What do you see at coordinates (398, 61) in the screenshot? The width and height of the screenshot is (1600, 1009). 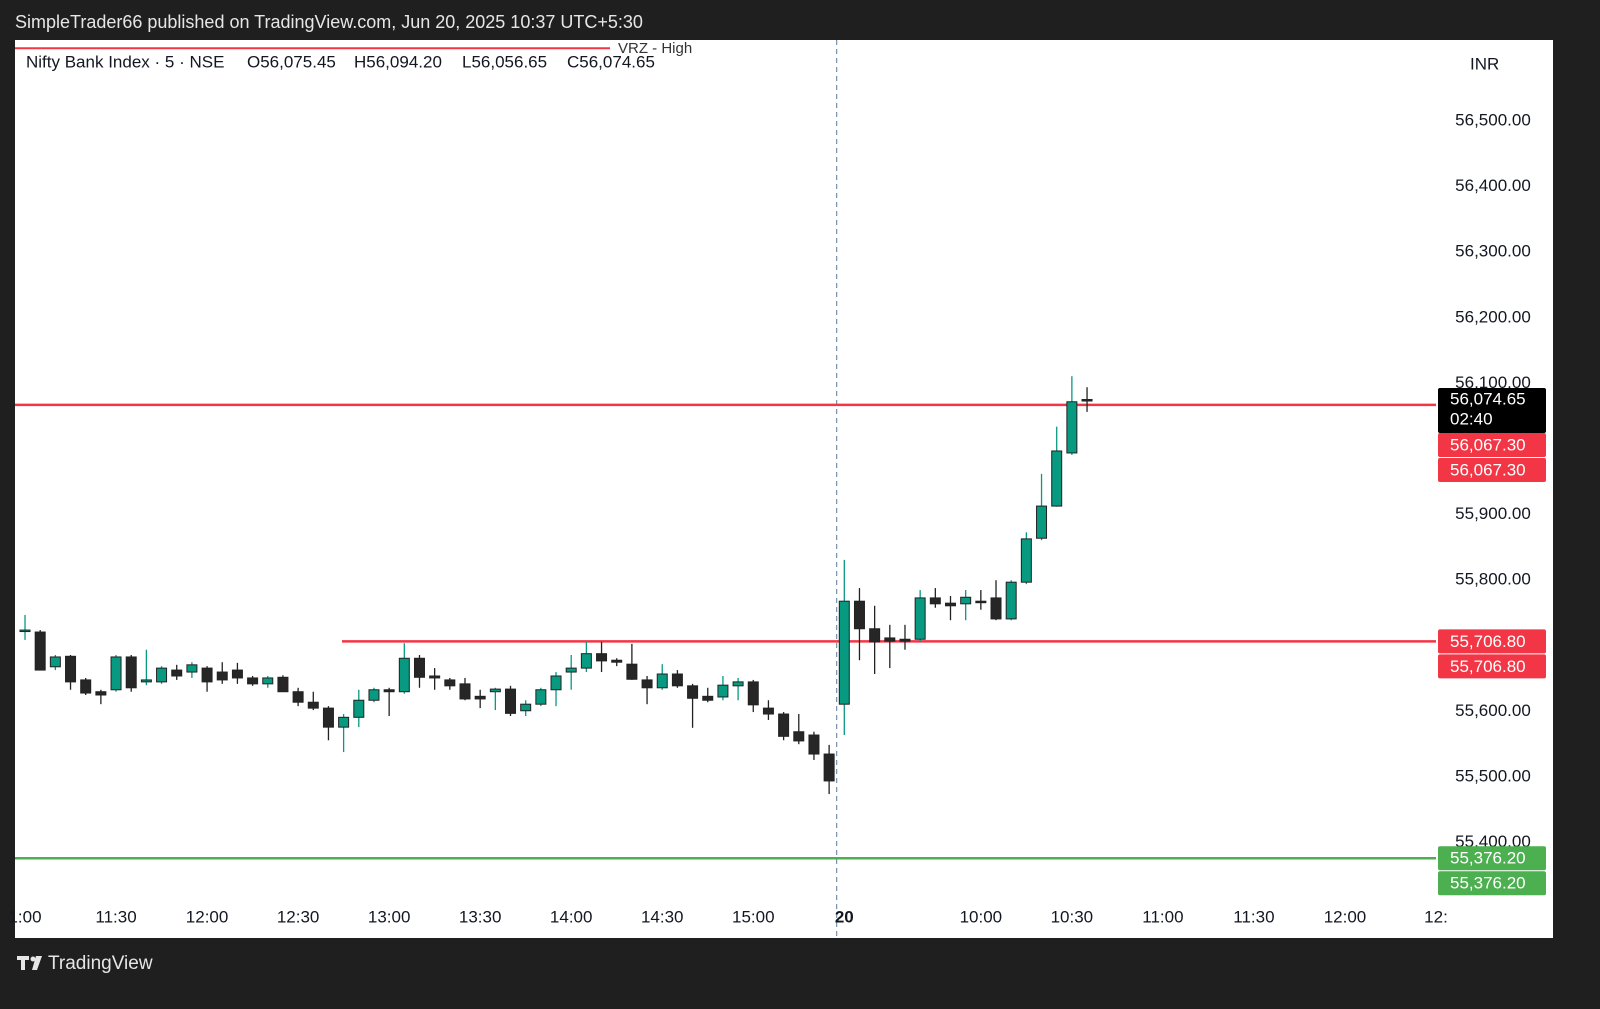 I see `legend-high: H56,094.20` at bounding box center [398, 61].